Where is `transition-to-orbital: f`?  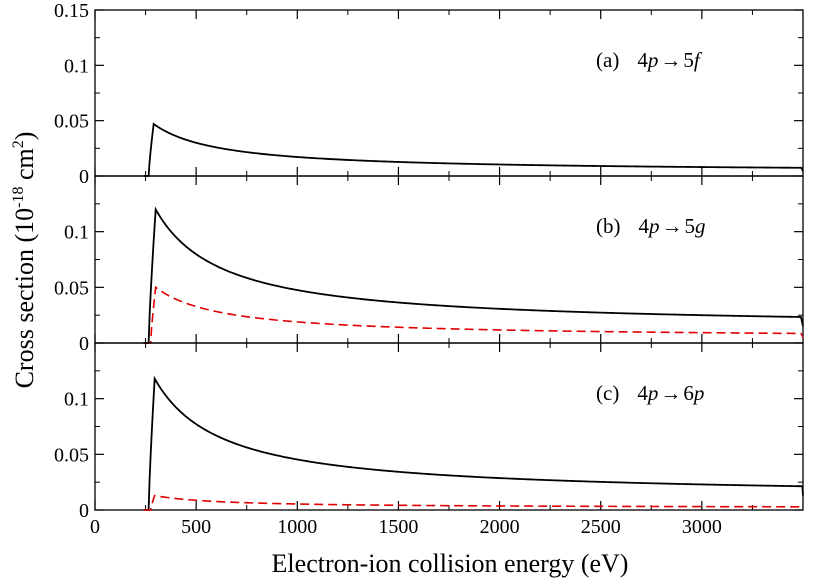 transition-to-orbital: f is located at coordinates (698, 60).